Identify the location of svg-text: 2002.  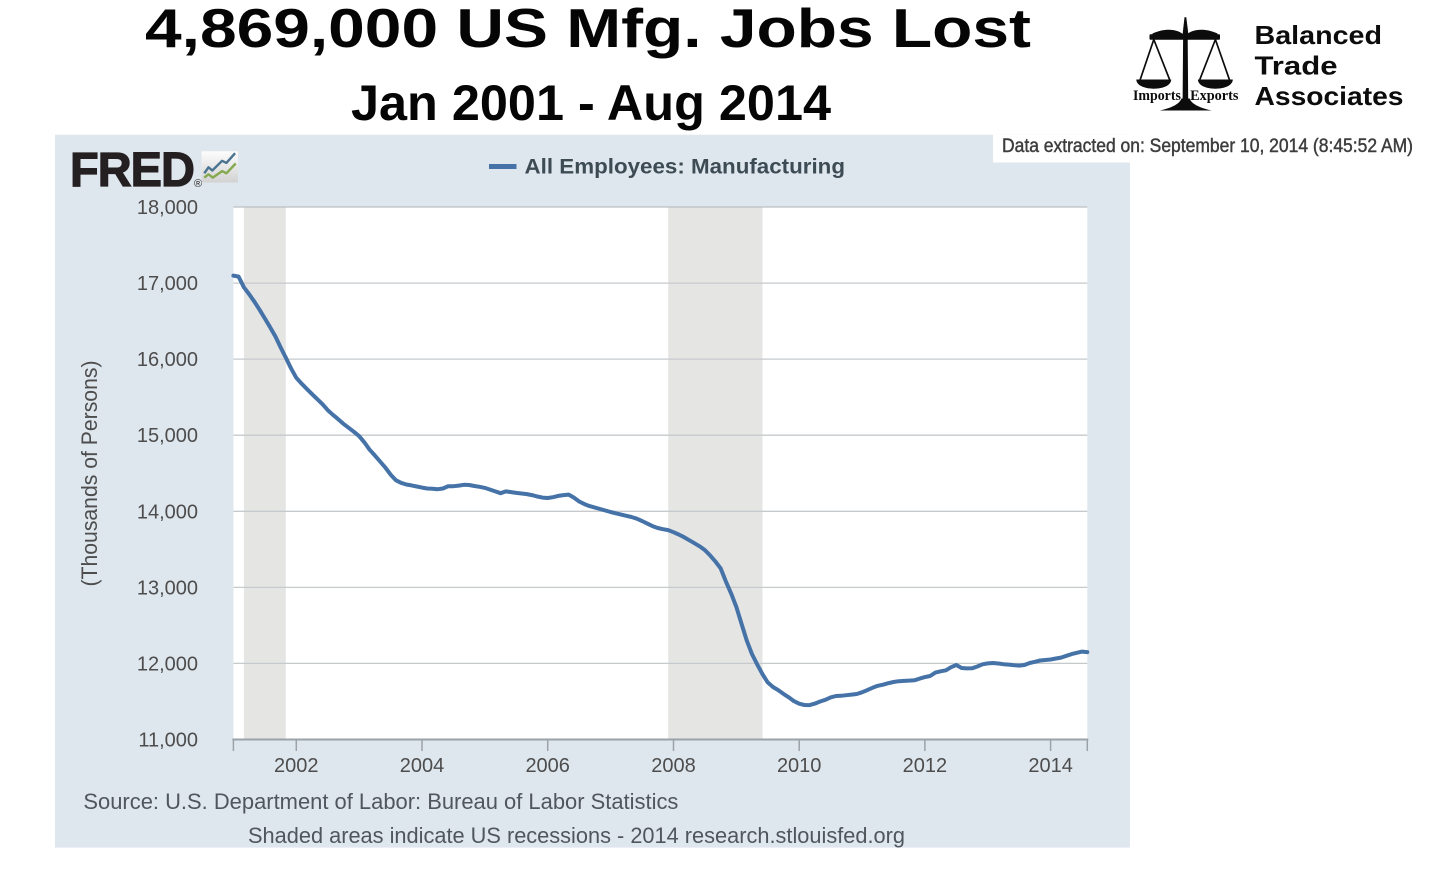
(296, 766).